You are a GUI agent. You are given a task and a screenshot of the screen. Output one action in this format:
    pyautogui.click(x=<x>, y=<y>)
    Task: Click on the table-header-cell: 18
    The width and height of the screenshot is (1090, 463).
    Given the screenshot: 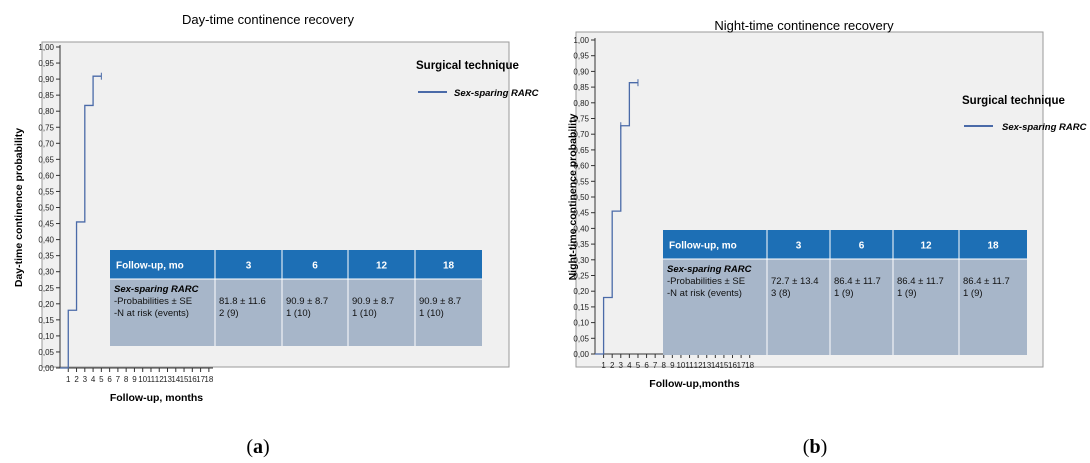 What is the action you would take?
    pyautogui.click(x=449, y=266)
    